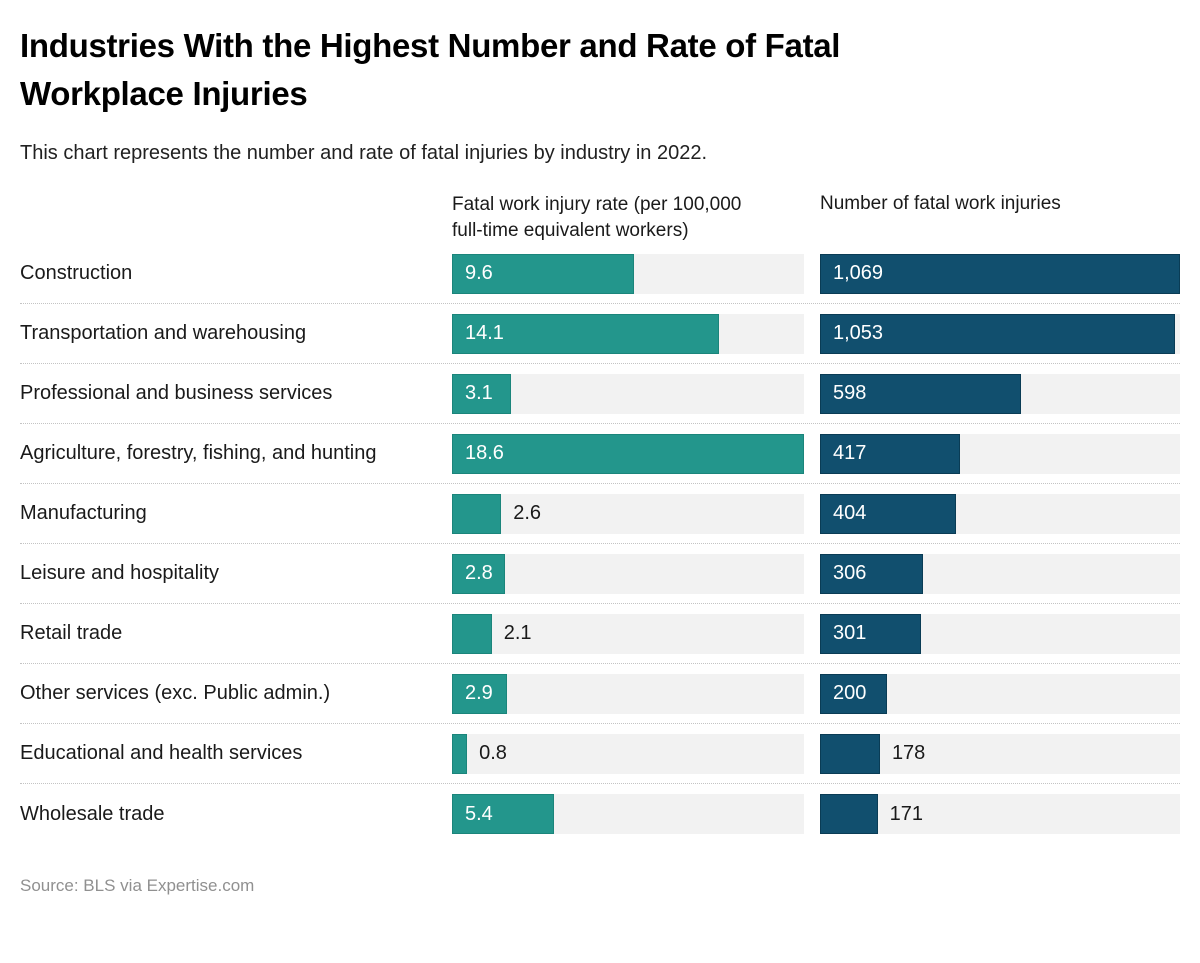 Image resolution: width=1200 pixels, height=963 pixels. What do you see at coordinates (83, 513) in the screenshot?
I see `row-label: Manufacturing` at bounding box center [83, 513].